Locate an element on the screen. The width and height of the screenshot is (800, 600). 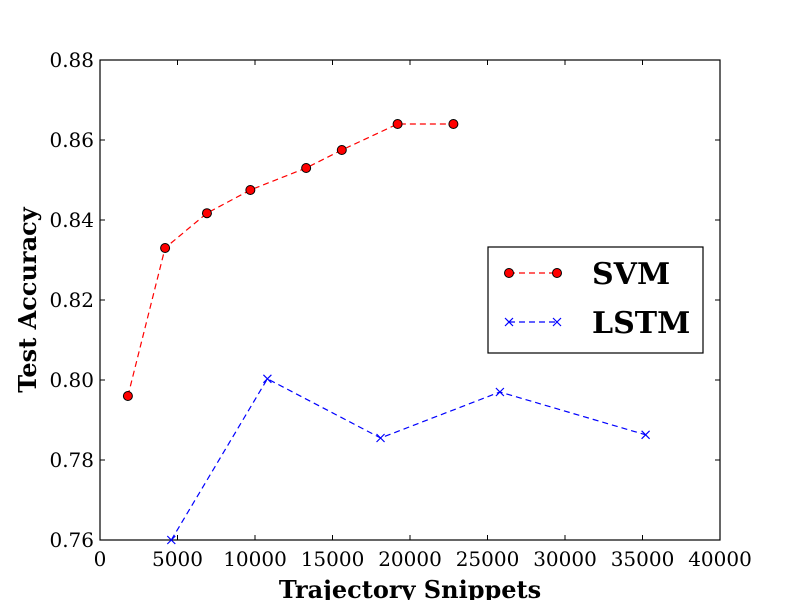
x-tick-label: 0 is located at coordinates (100, 559).